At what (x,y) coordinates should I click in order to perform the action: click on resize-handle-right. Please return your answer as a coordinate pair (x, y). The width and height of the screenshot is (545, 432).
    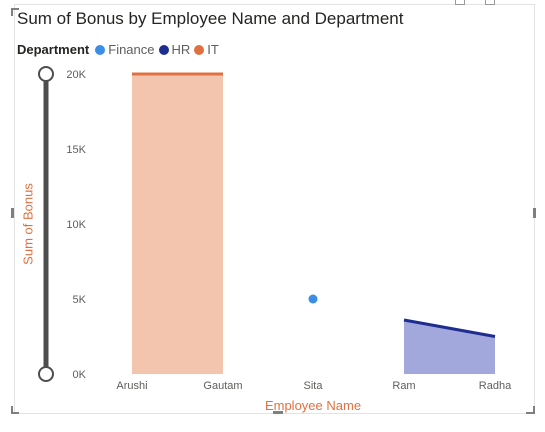
    Looking at the image, I should click on (534, 213).